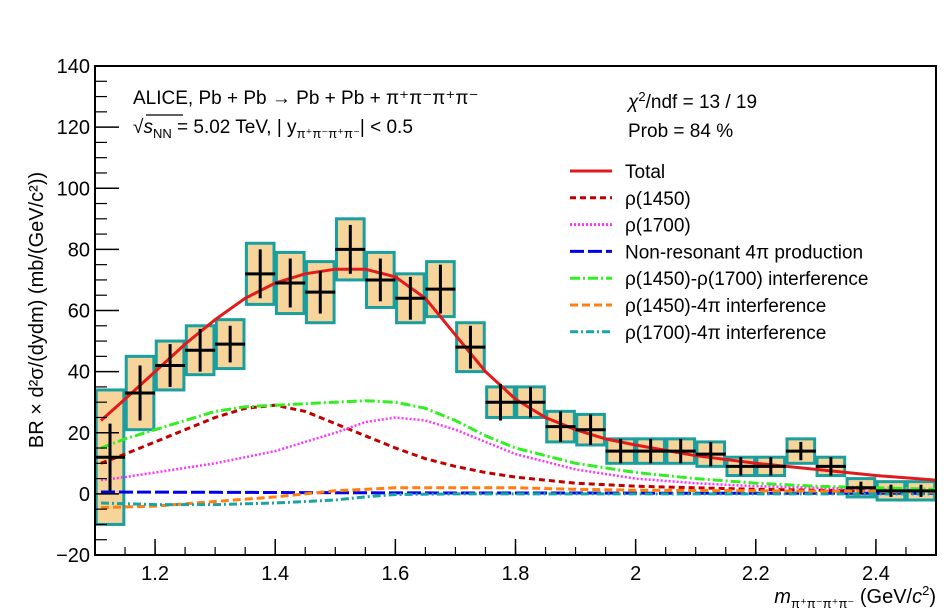 The image size is (947, 613). What do you see at coordinates (155, 574) in the screenshot?
I see `x-tick-label: 1.2` at bounding box center [155, 574].